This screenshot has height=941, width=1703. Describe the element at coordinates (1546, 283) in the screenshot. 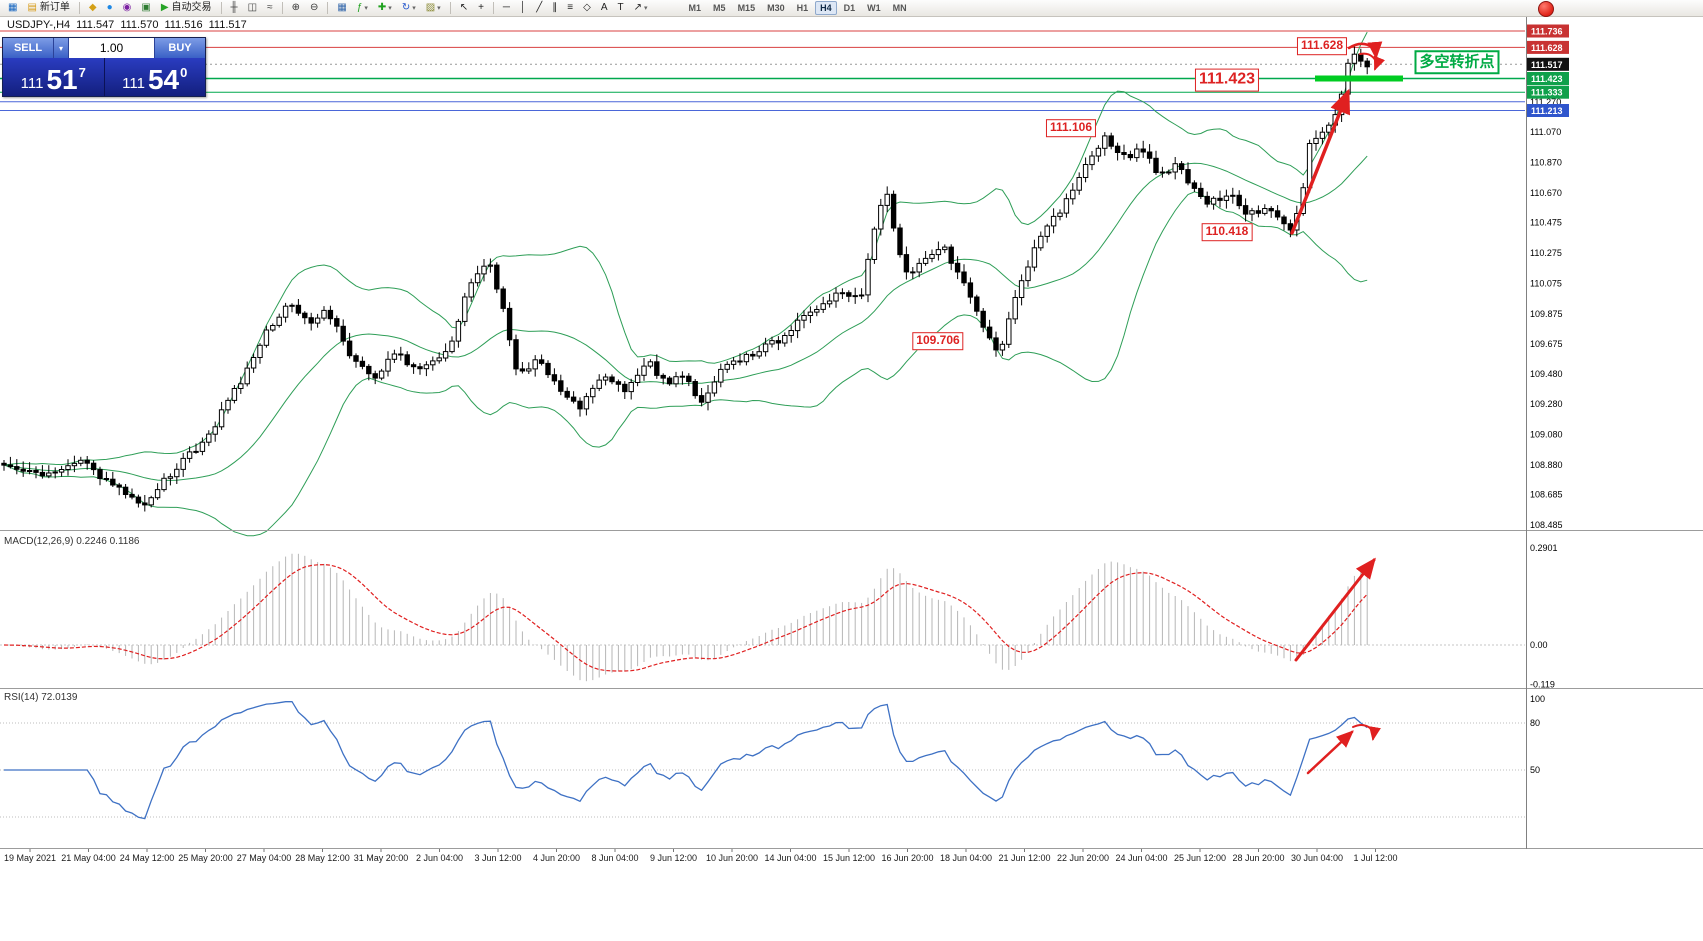

I see `price-tick-label: 110.075` at that location.